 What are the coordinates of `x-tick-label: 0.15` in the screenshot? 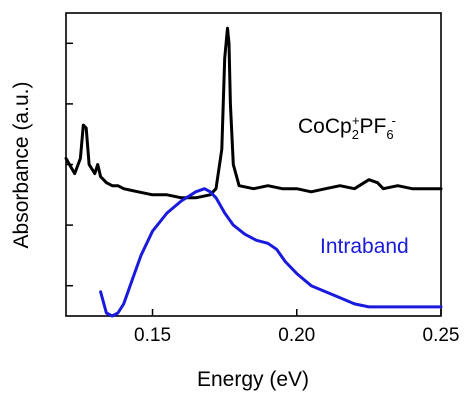 It's located at (152, 335).